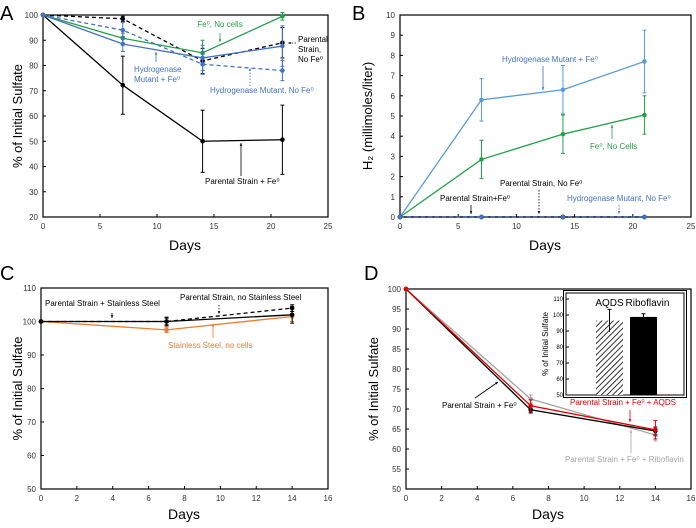 The height and width of the screenshot is (528, 696). Describe the element at coordinates (396, 349) in the screenshot. I see `y-tick-label: 85` at that location.